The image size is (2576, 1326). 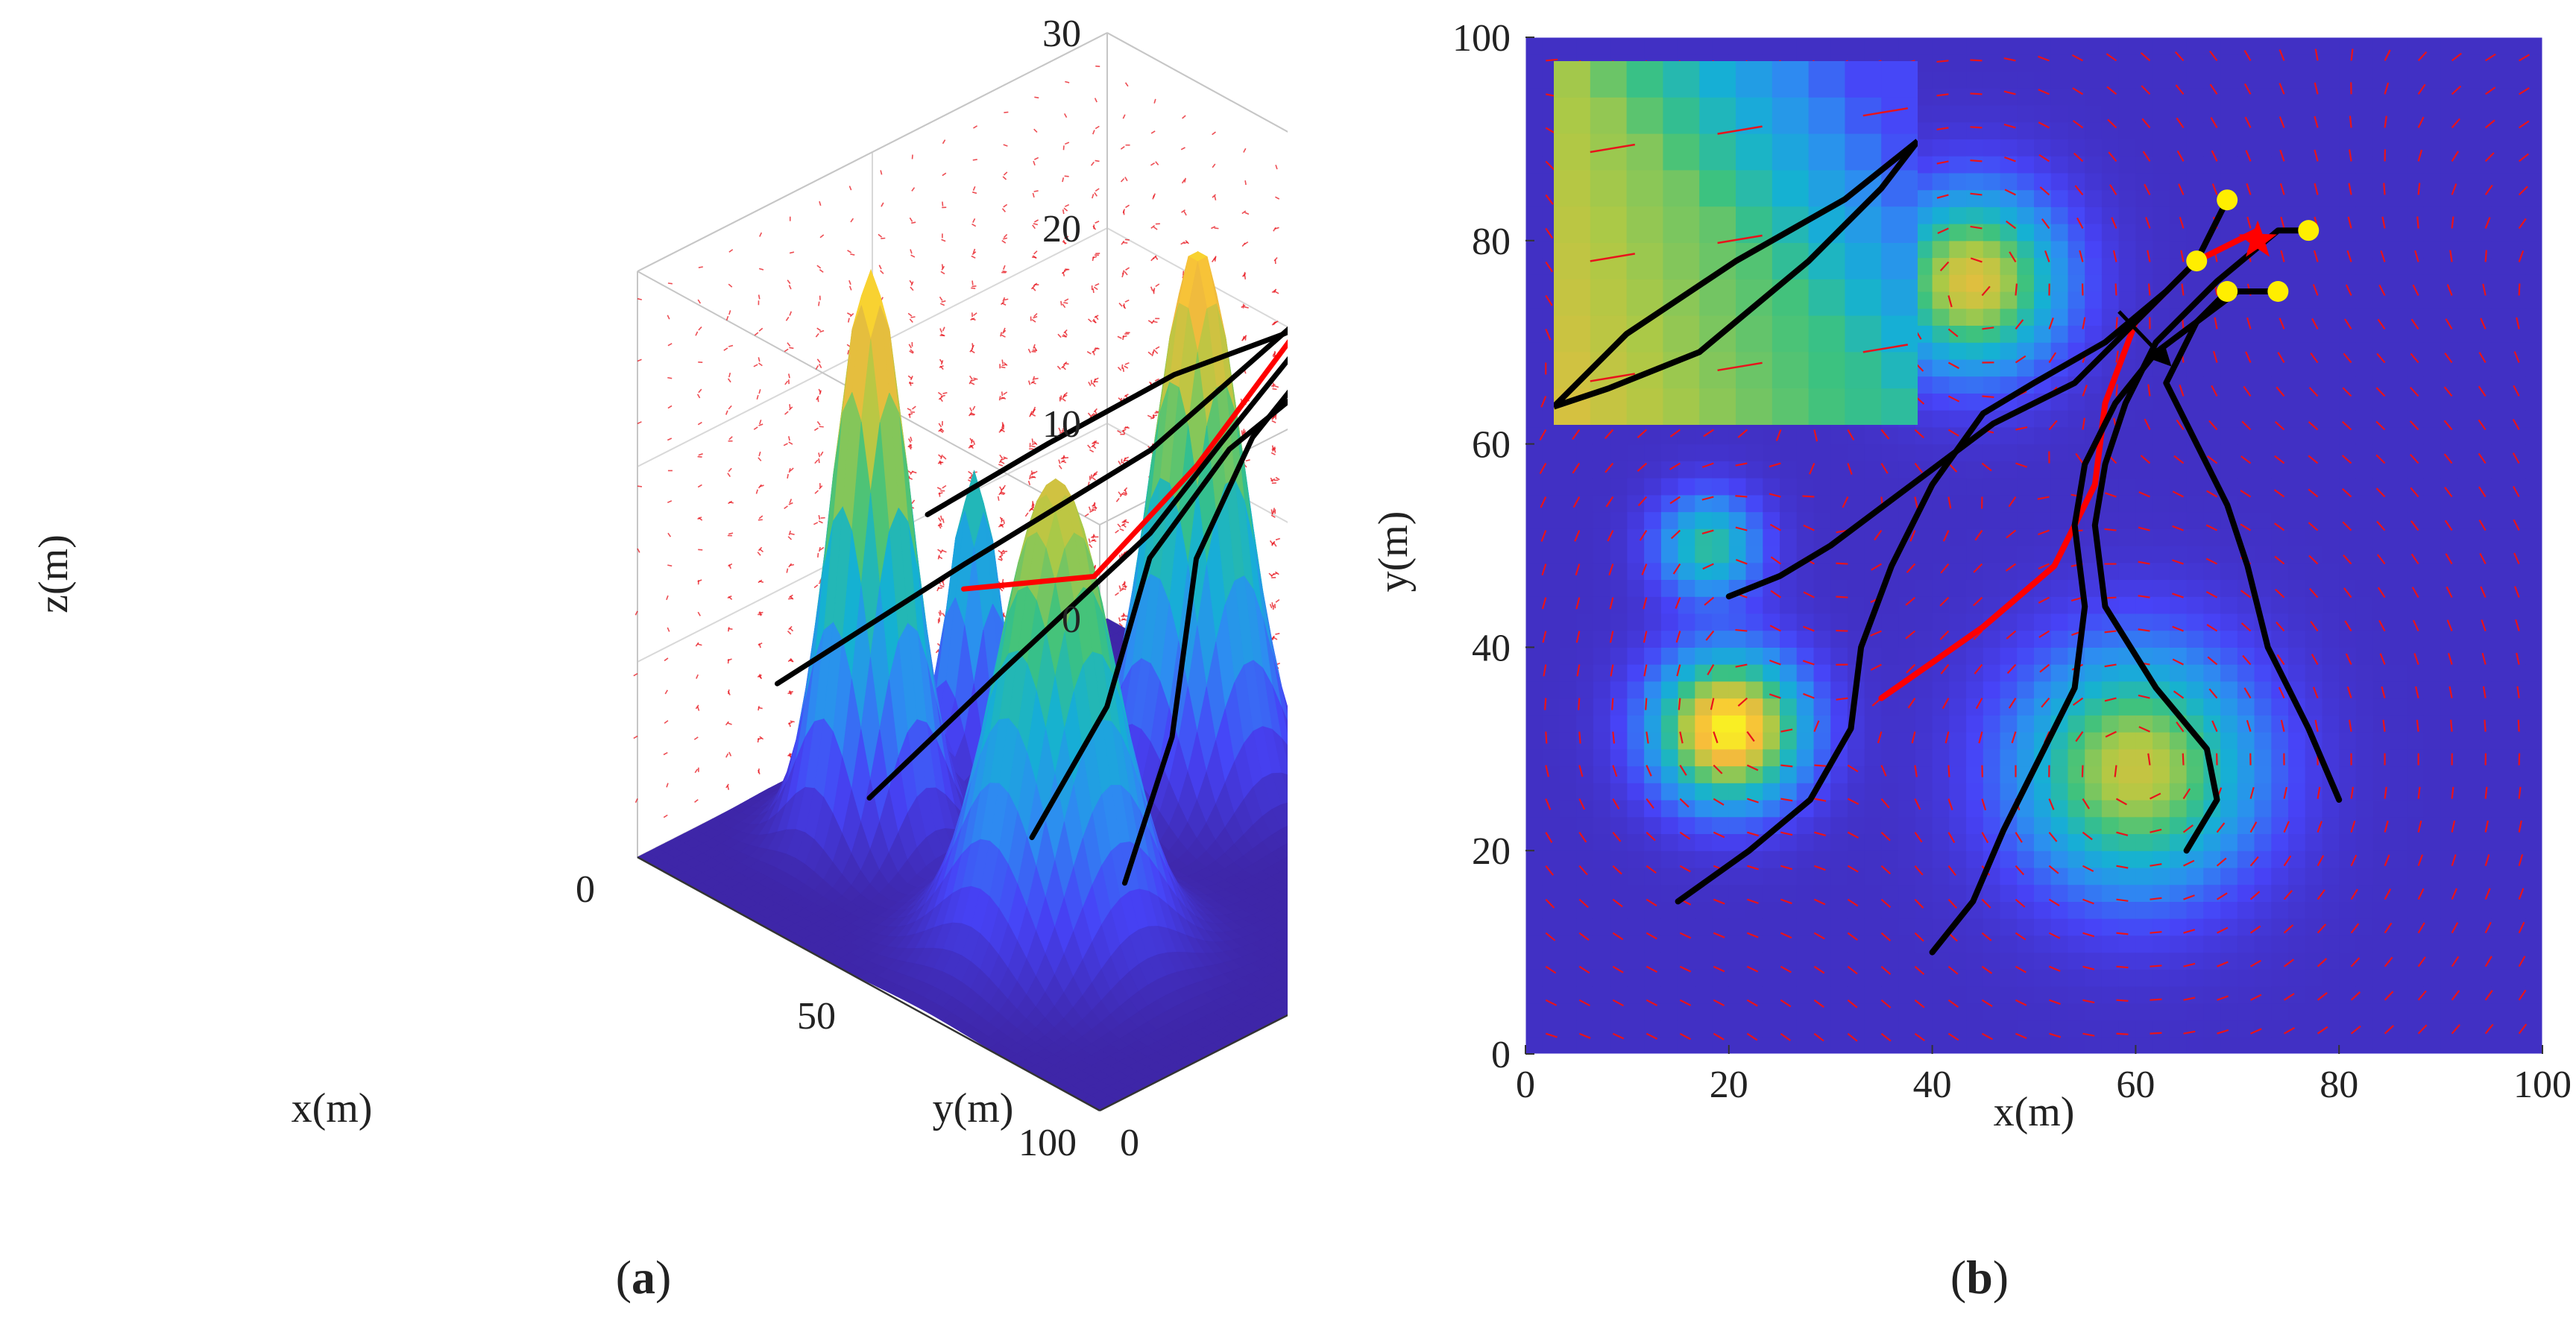 What do you see at coordinates (1129, 1143) in the screenshot?
I see `y-tick-label: 0` at bounding box center [1129, 1143].